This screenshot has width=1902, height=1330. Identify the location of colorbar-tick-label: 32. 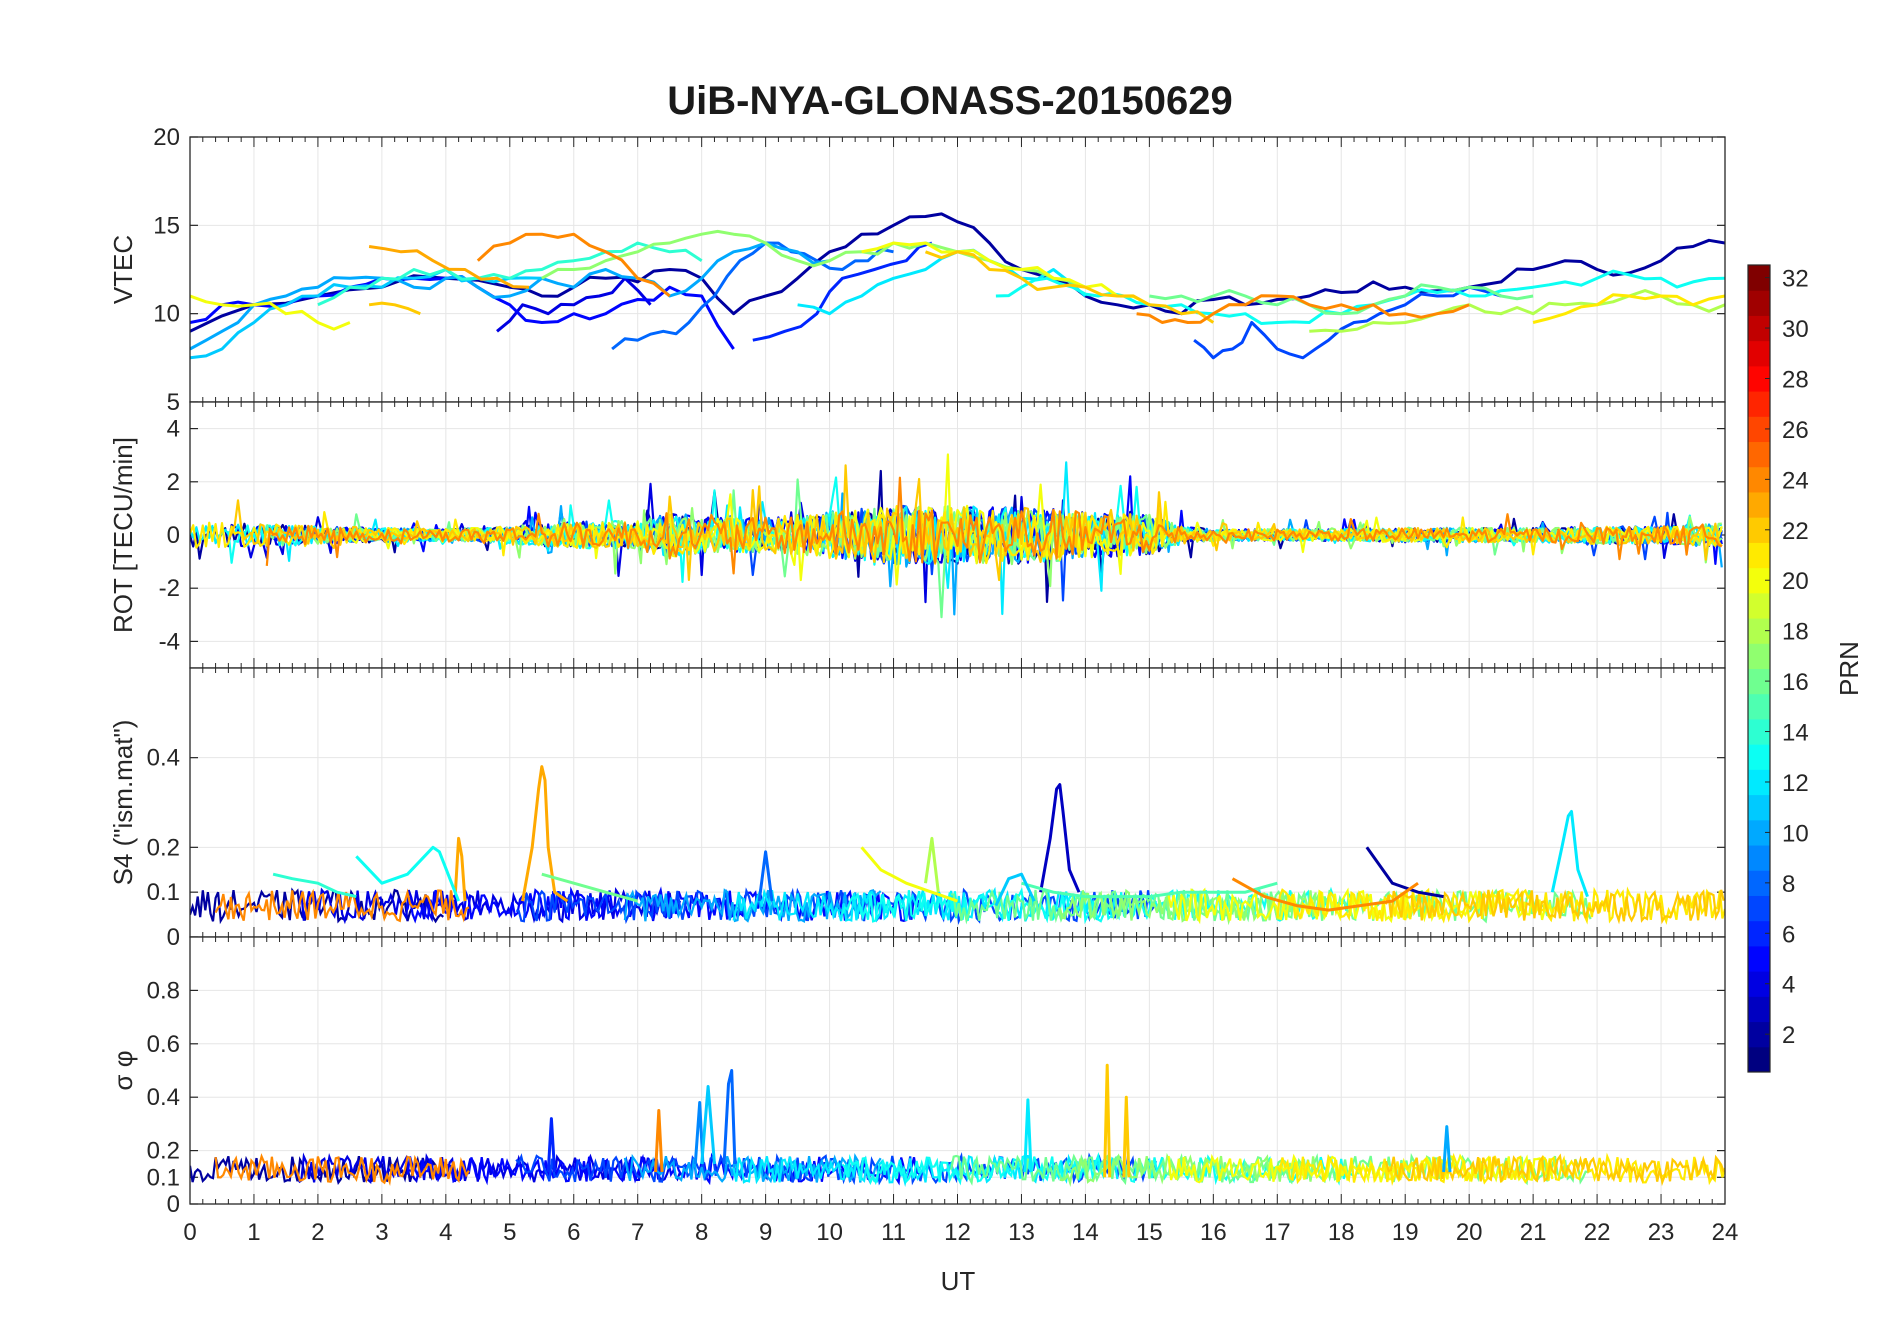
(1795, 279).